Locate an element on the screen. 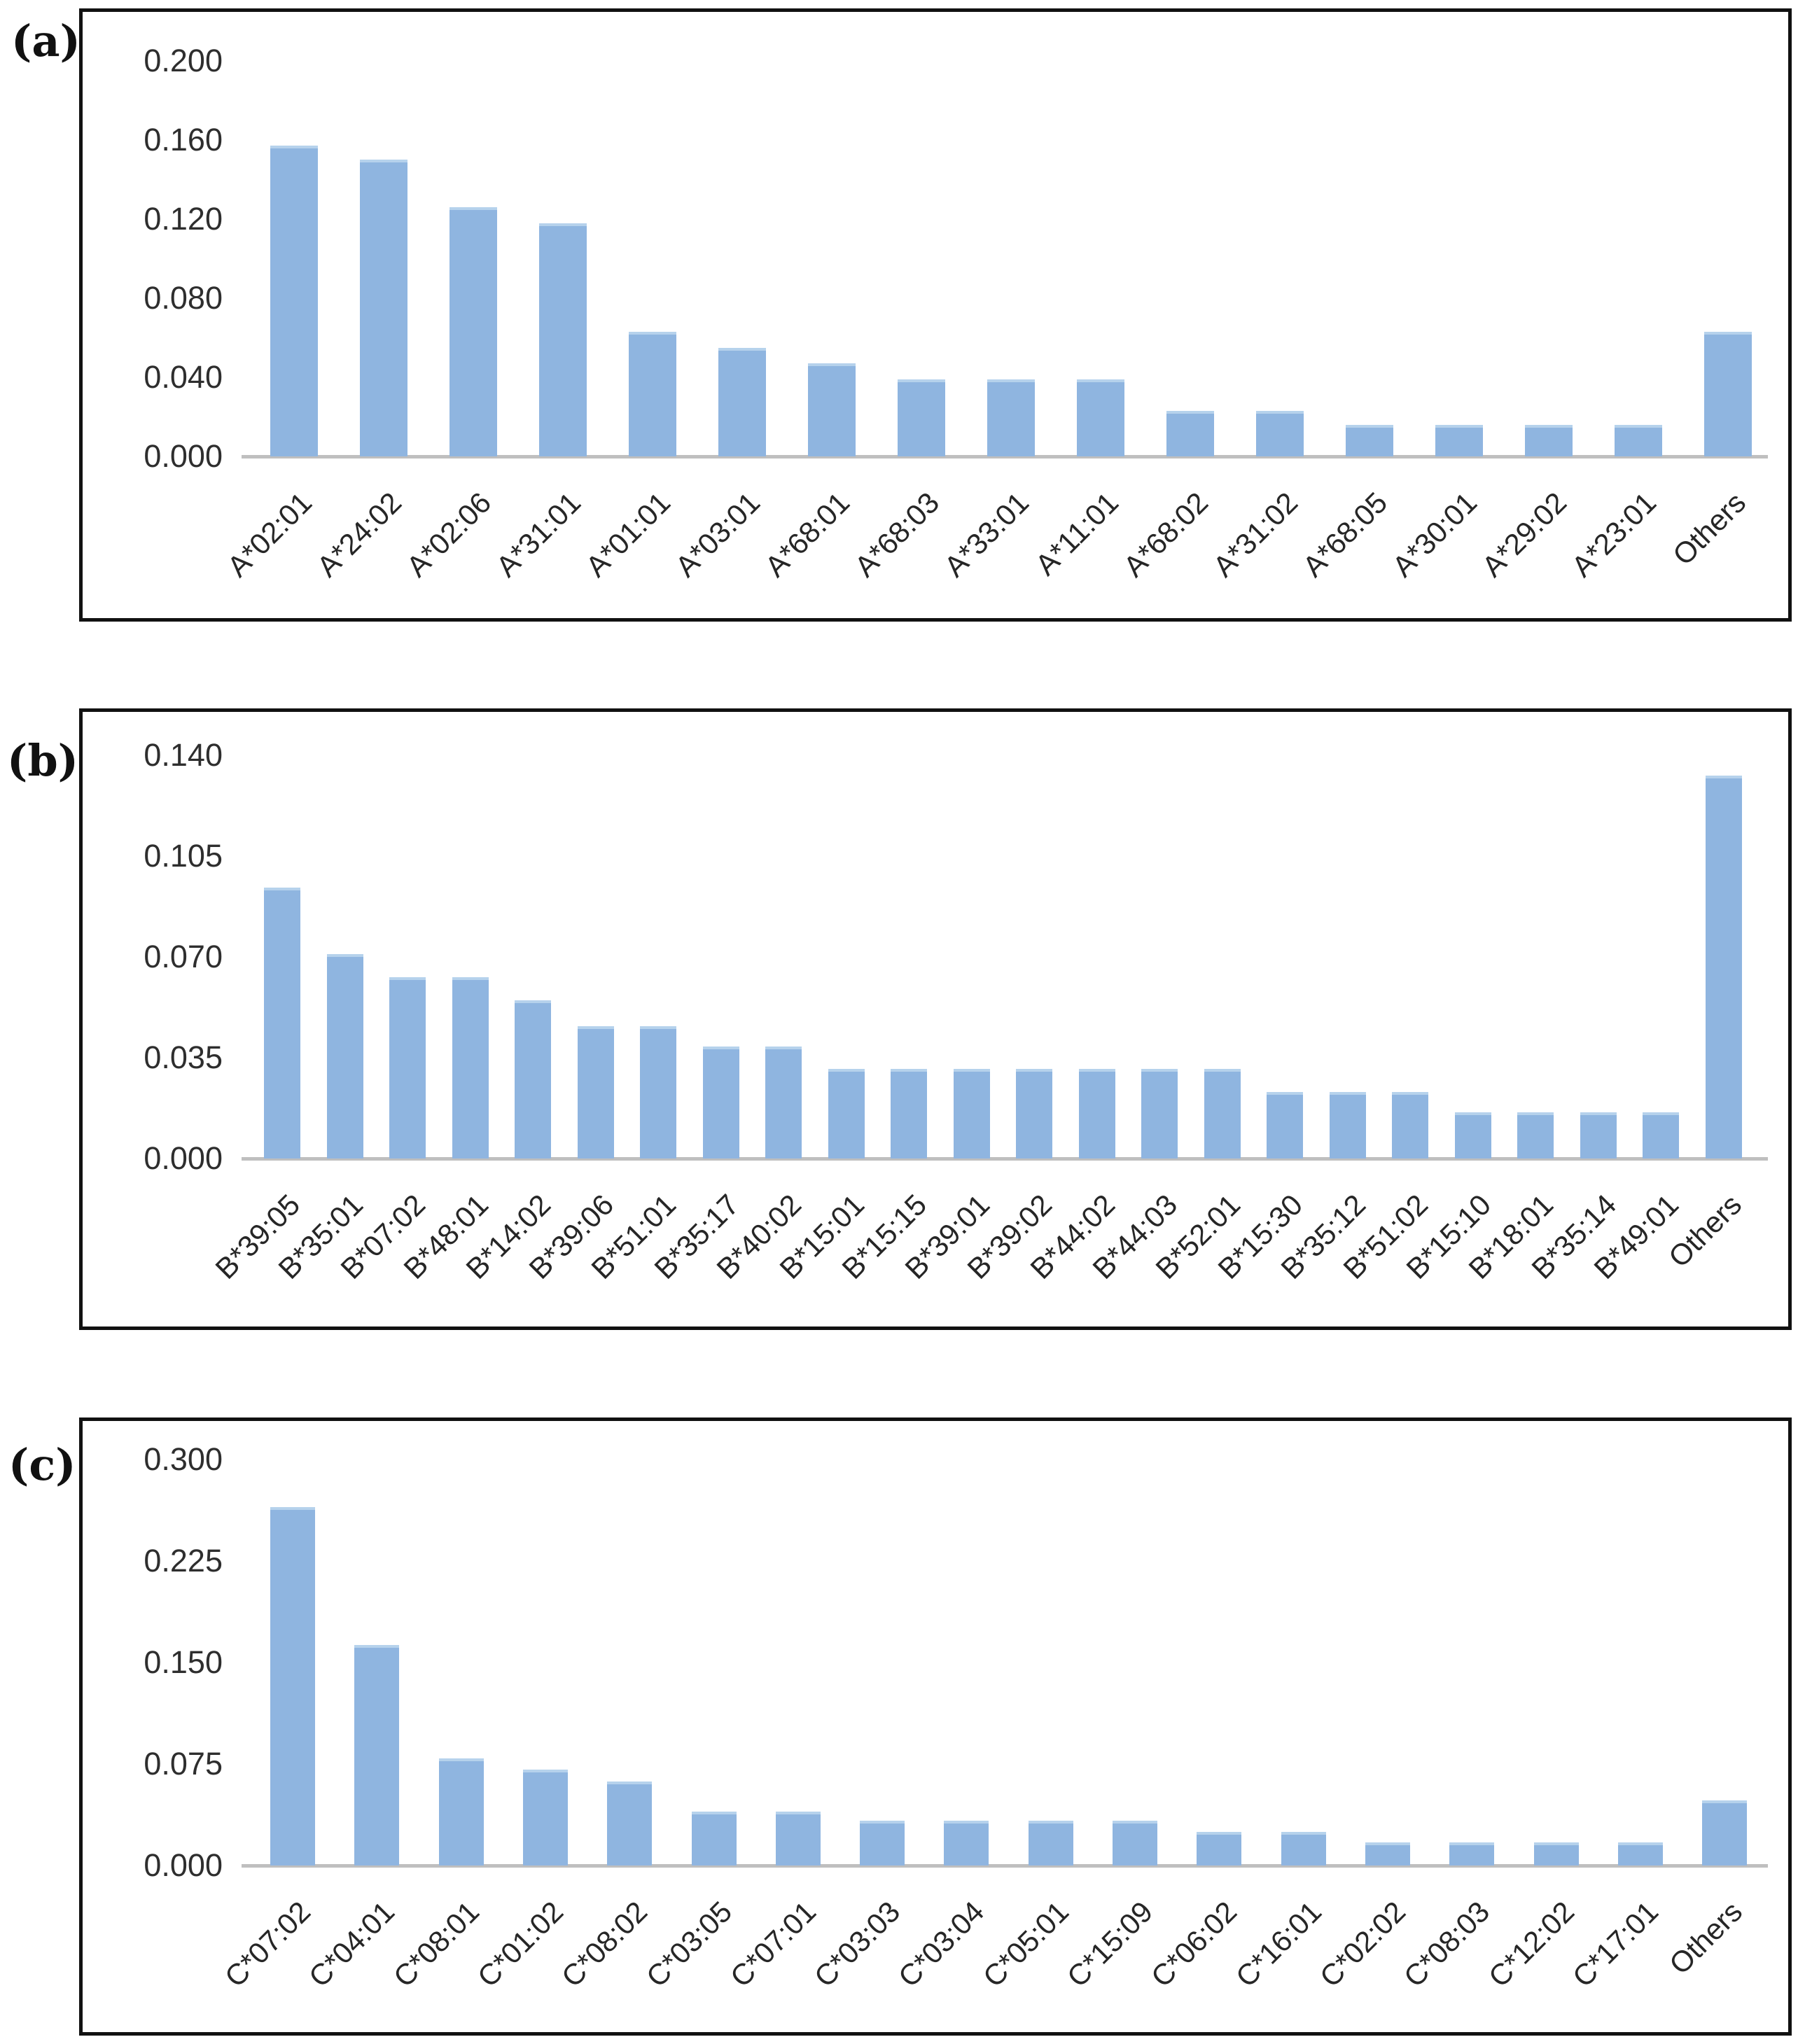 The height and width of the screenshot is (2044, 1798). bar-B*39:01 is located at coordinates (972, 1113).